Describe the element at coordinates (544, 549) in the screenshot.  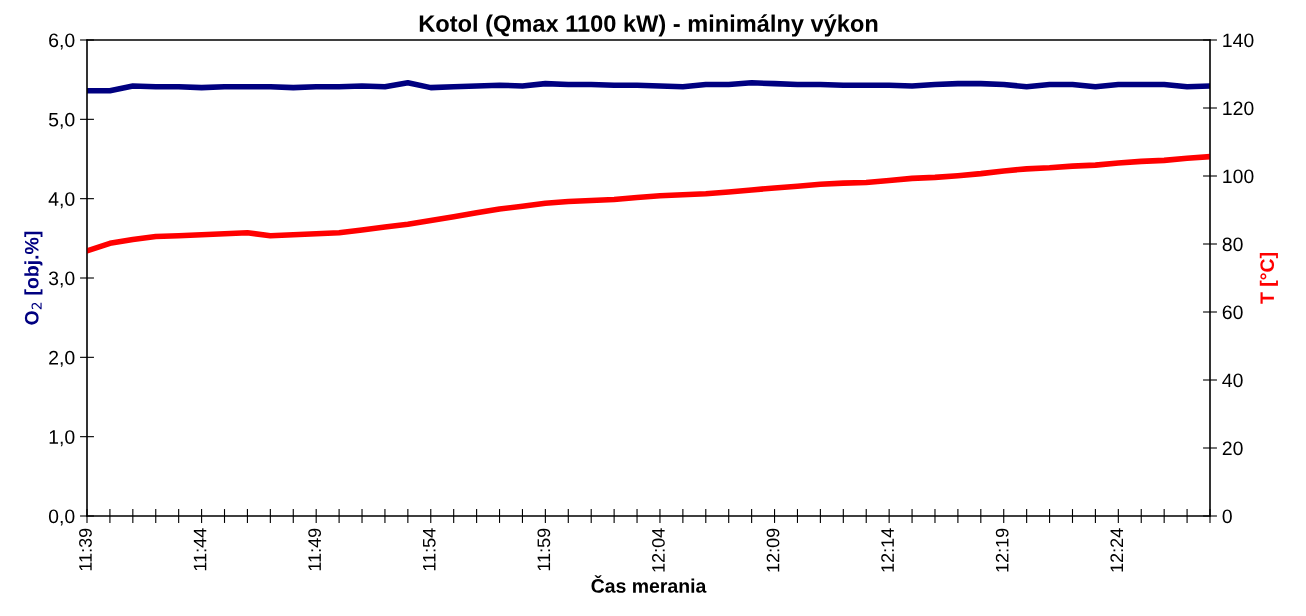
I see `x-tick-label: 11:59` at that location.